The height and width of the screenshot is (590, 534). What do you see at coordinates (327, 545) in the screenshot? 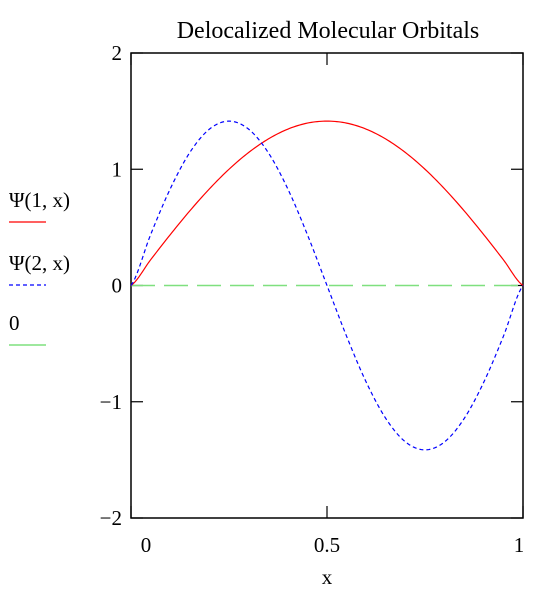
I see `x-tick-label: 0.5` at bounding box center [327, 545].